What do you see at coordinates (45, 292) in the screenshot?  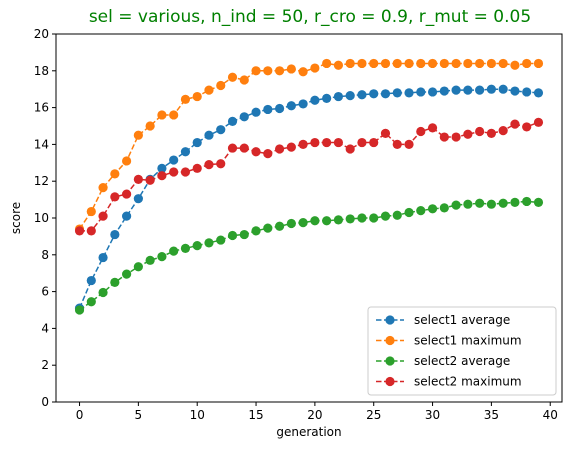 I see `y-tick-label: 6` at bounding box center [45, 292].